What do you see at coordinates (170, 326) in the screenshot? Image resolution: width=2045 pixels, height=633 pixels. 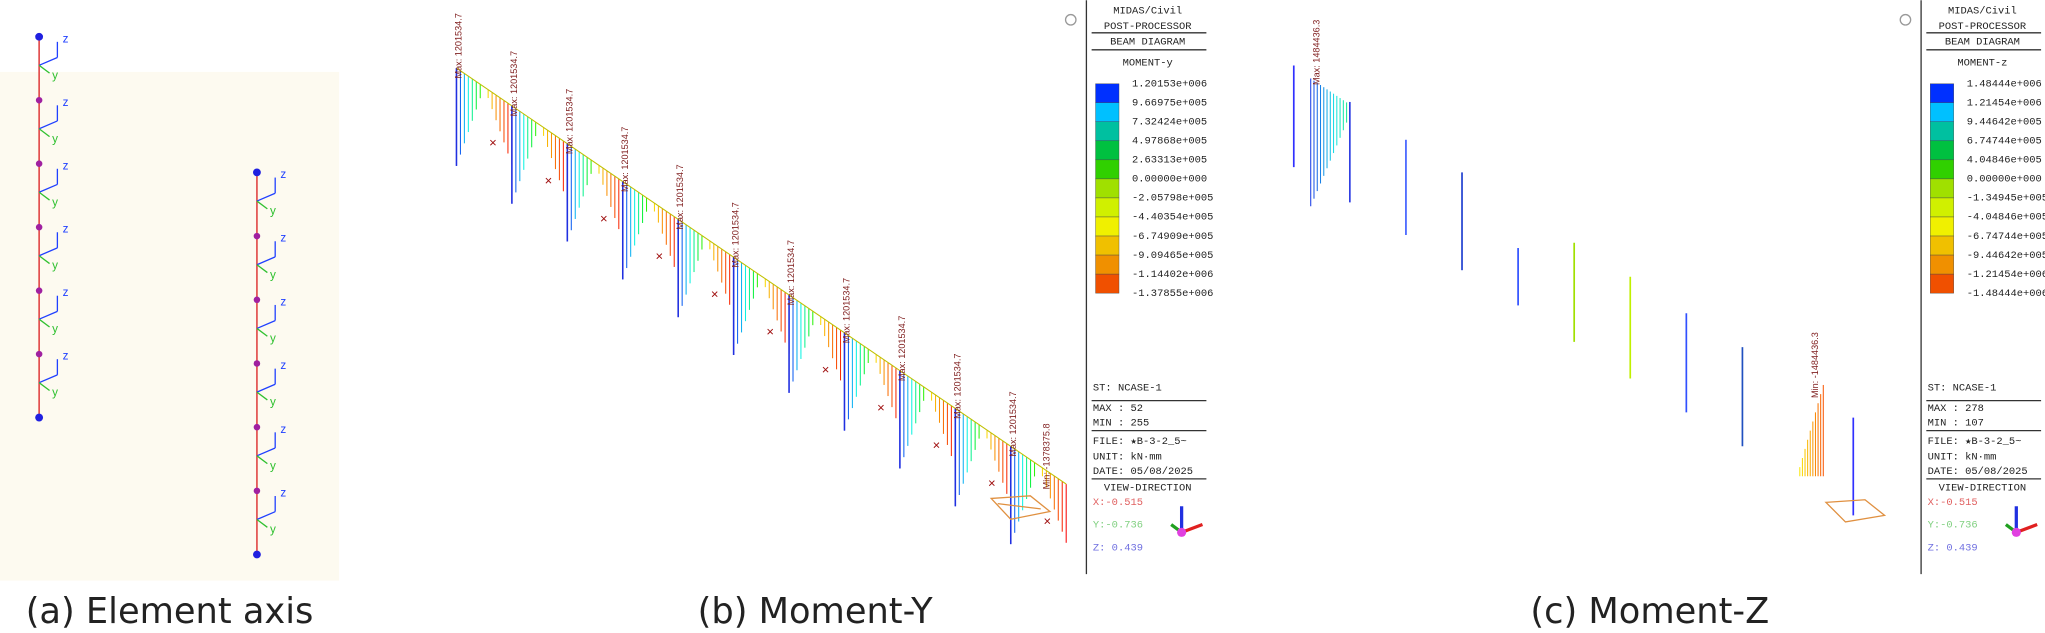 I see `panel-background` at bounding box center [170, 326].